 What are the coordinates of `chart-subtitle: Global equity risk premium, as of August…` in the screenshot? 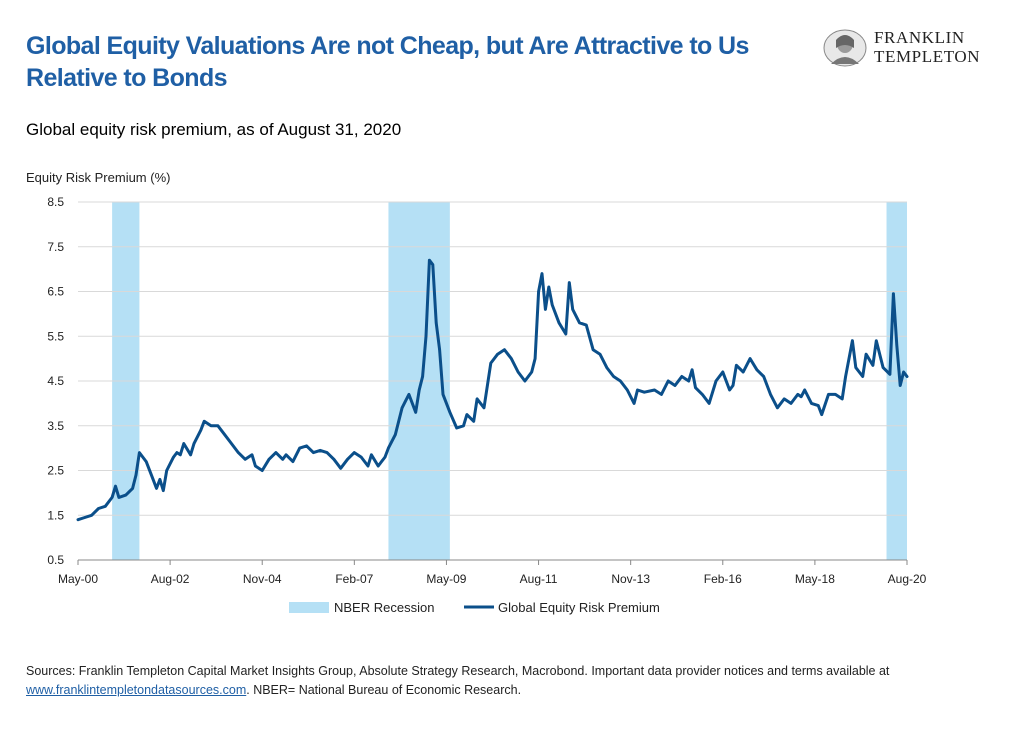 It's located at (214, 129).